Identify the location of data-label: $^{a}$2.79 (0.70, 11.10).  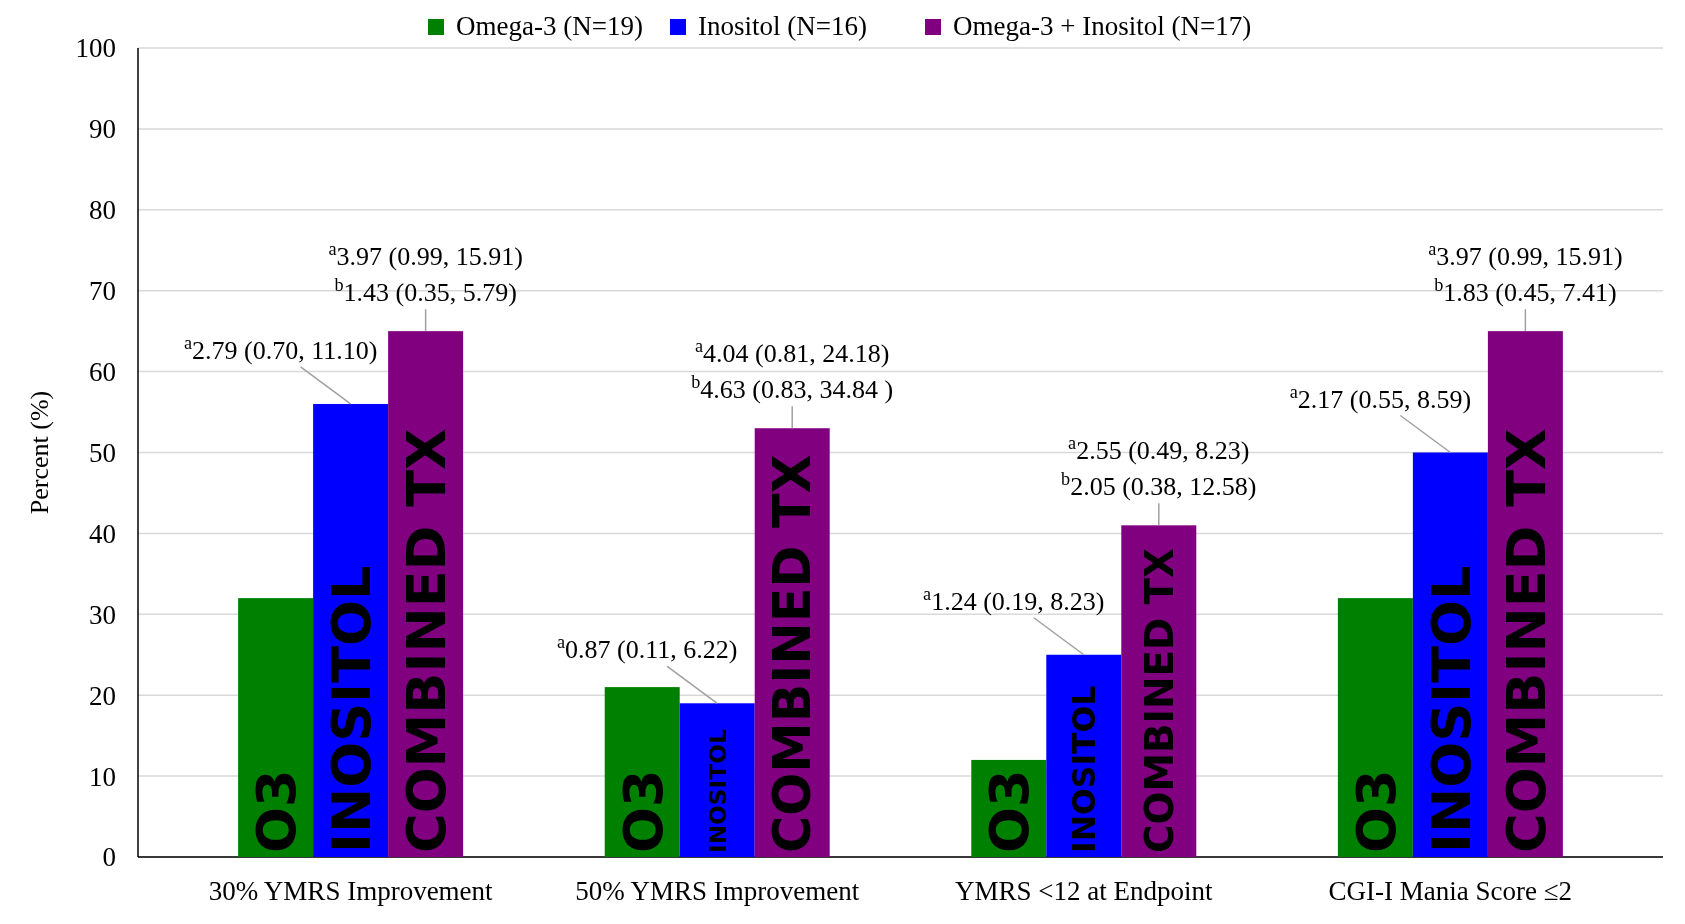
(280, 348).